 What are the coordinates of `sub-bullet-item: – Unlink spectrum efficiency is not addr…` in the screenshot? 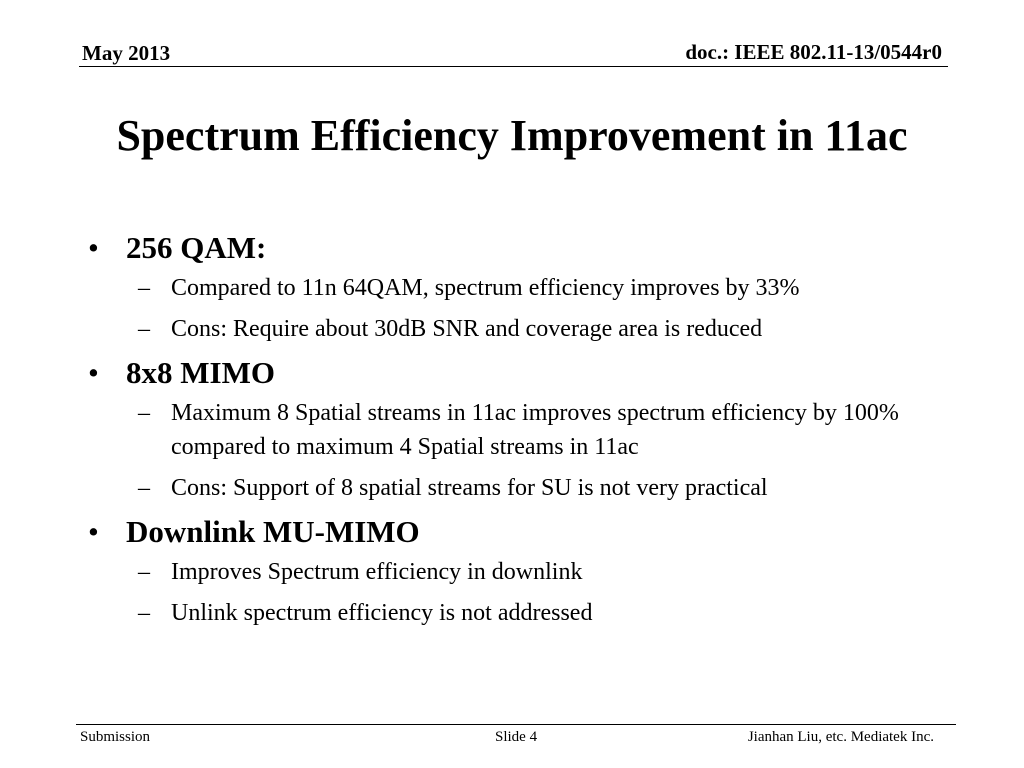 It's located at (519, 613).